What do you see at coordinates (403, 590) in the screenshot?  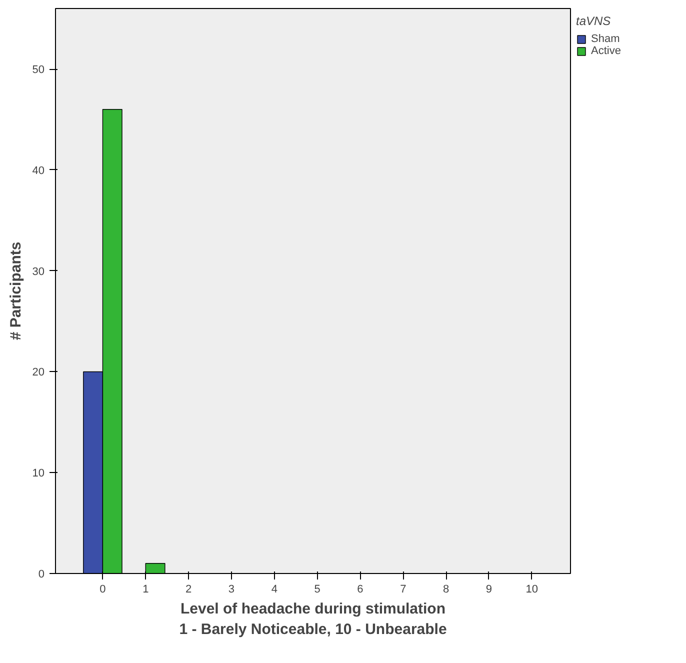 I see `x-tick-label: 7` at bounding box center [403, 590].